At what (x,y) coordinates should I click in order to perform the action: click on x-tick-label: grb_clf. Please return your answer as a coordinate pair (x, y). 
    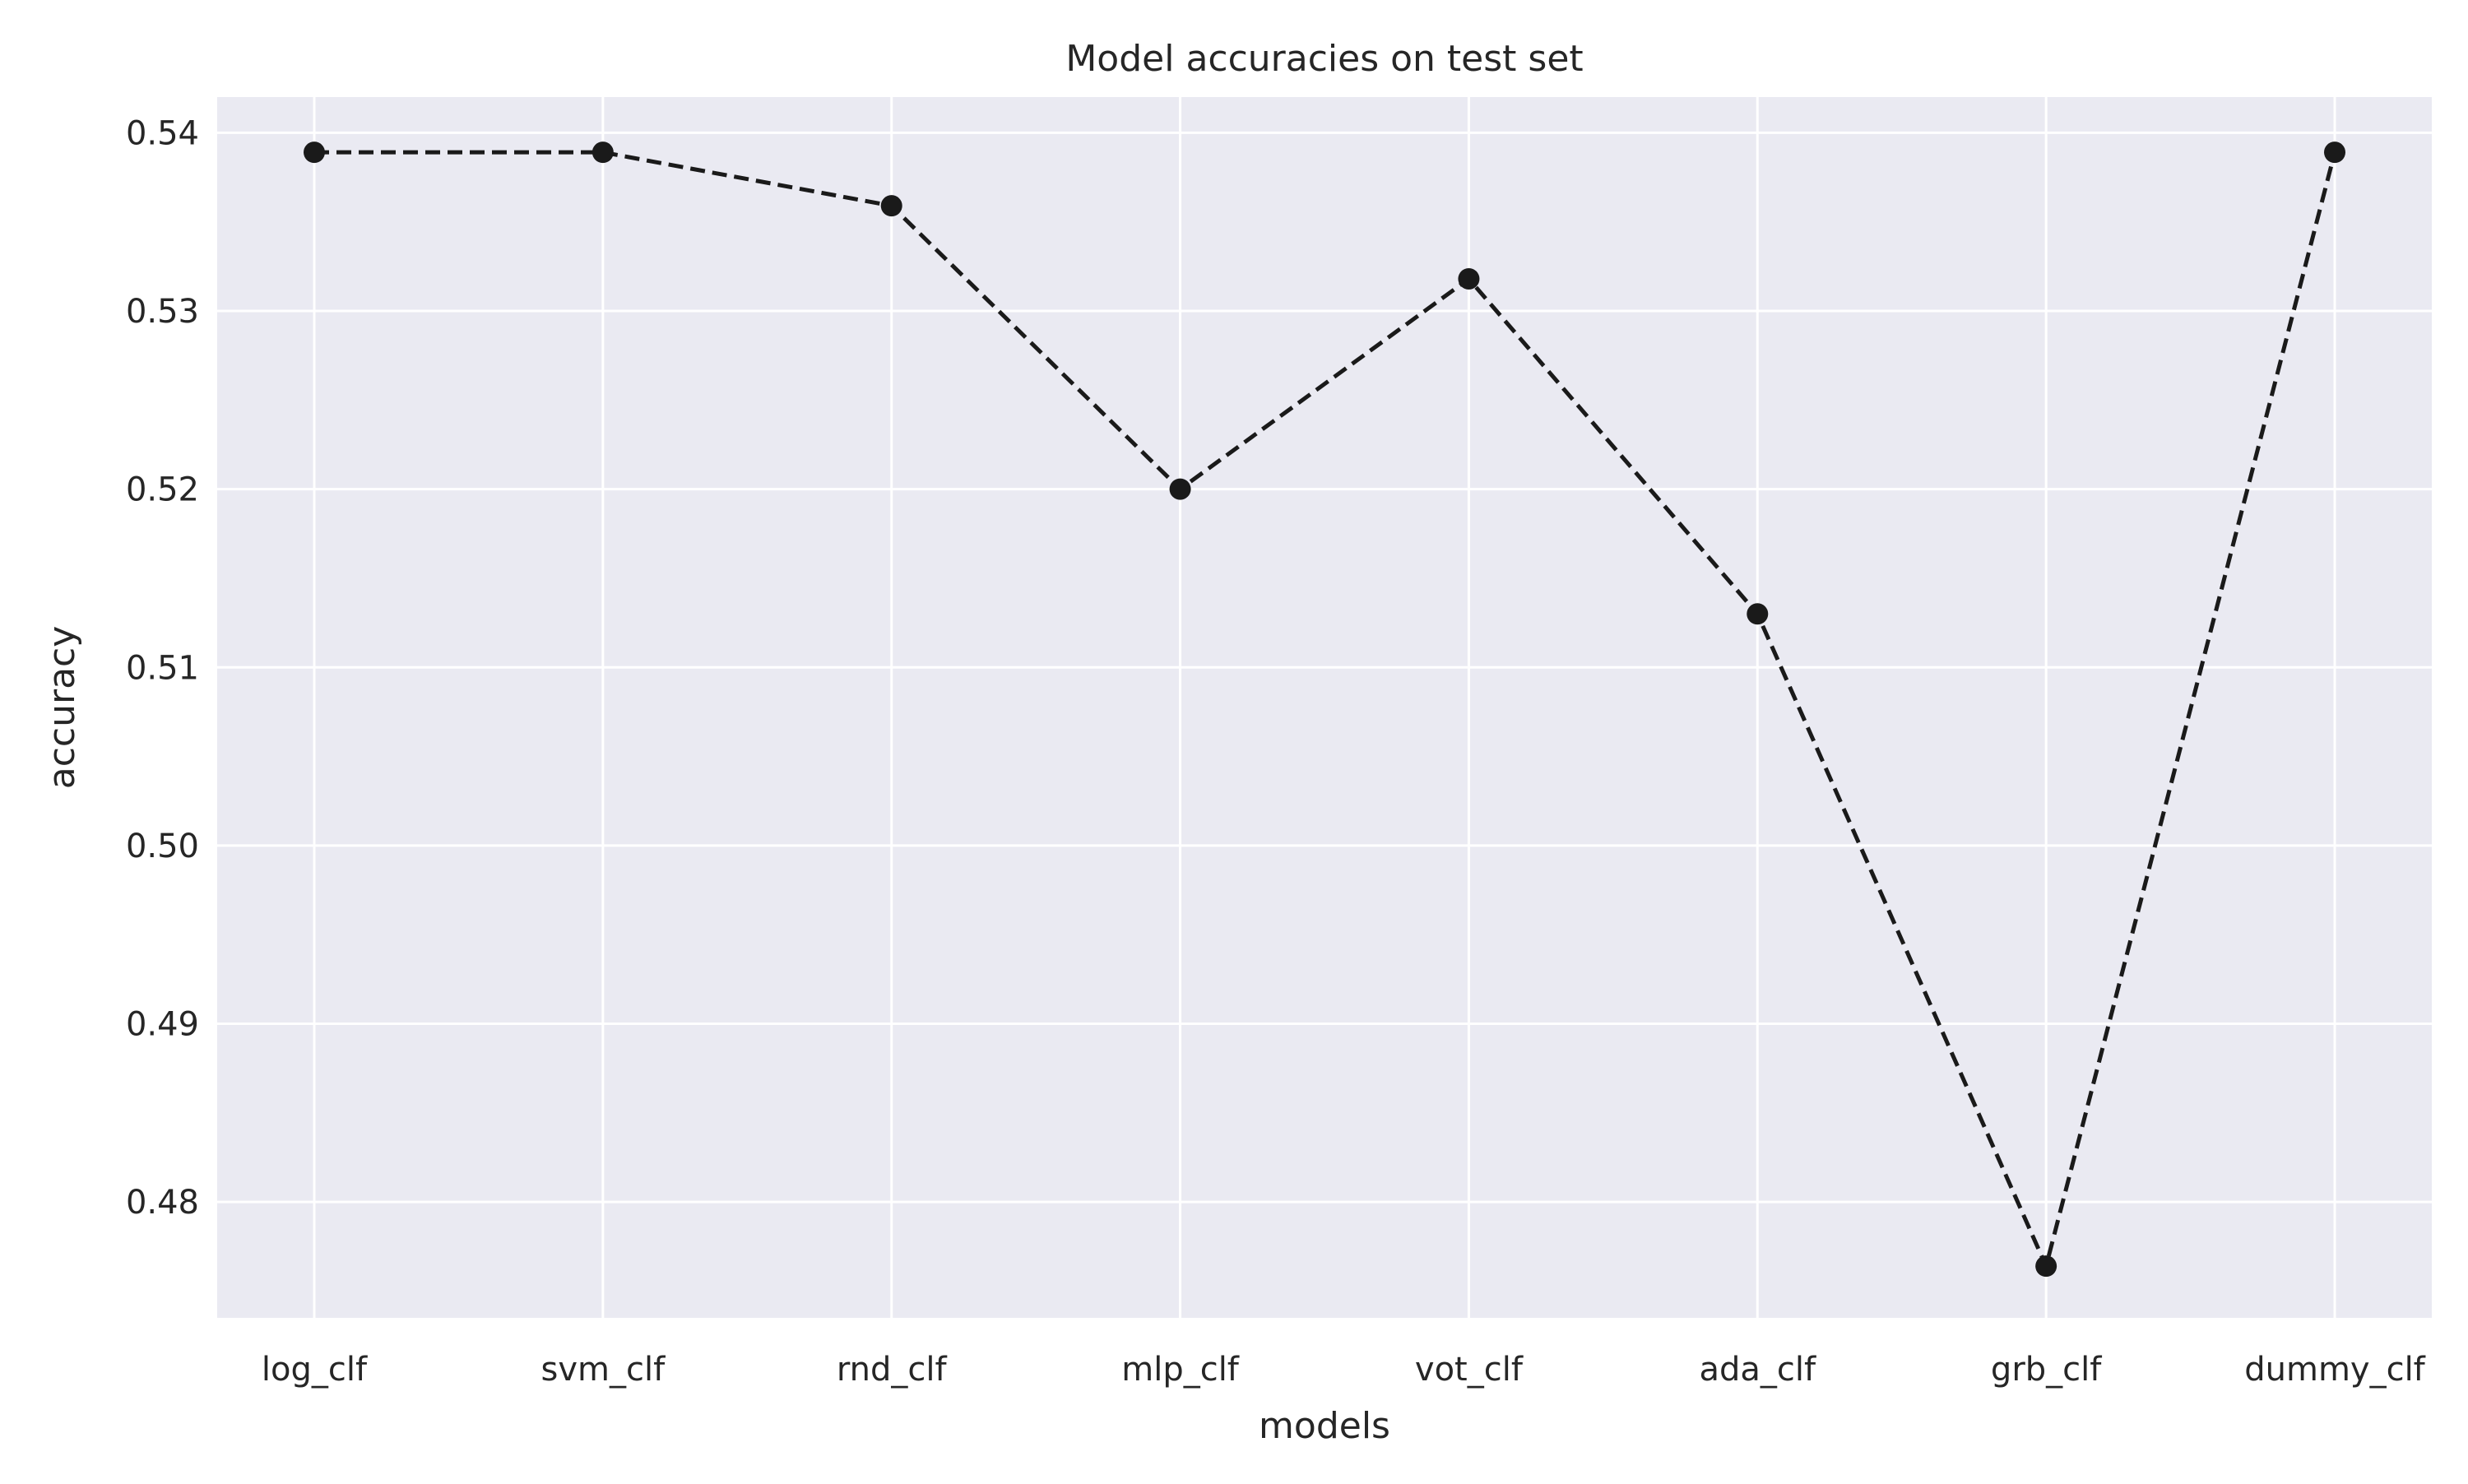
    Looking at the image, I should click on (2046, 1370).